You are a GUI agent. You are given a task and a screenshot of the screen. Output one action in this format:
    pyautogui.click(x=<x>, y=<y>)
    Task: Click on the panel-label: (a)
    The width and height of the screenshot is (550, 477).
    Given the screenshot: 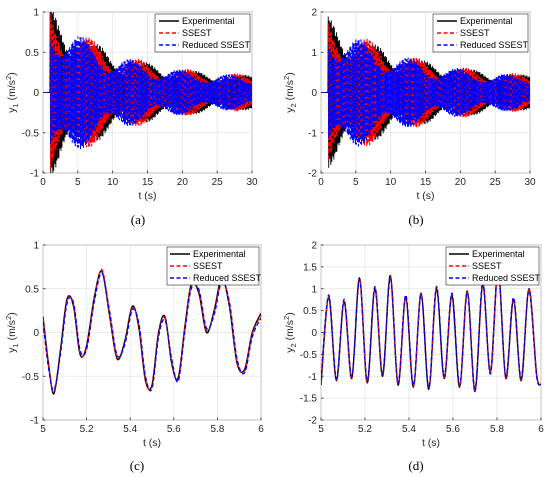 What is the action you would take?
    pyautogui.click(x=138, y=219)
    